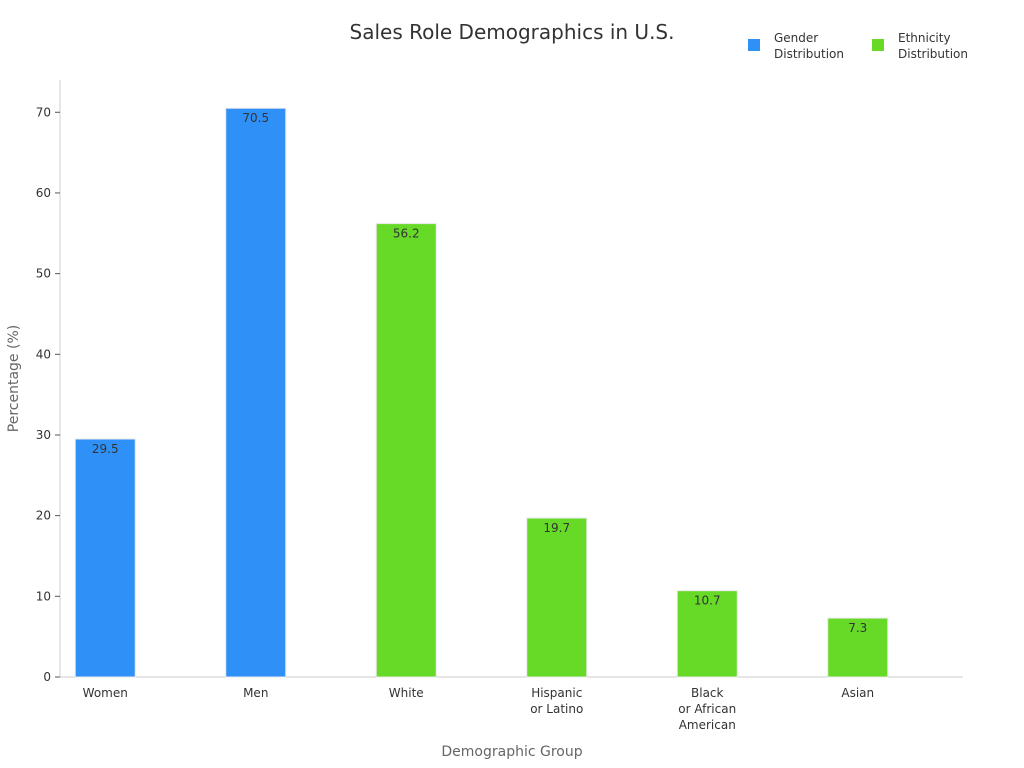 The image size is (1024, 768). Describe the element at coordinates (857, 628) in the screenshot. I see `bar-value-label: 7.3` at that location.